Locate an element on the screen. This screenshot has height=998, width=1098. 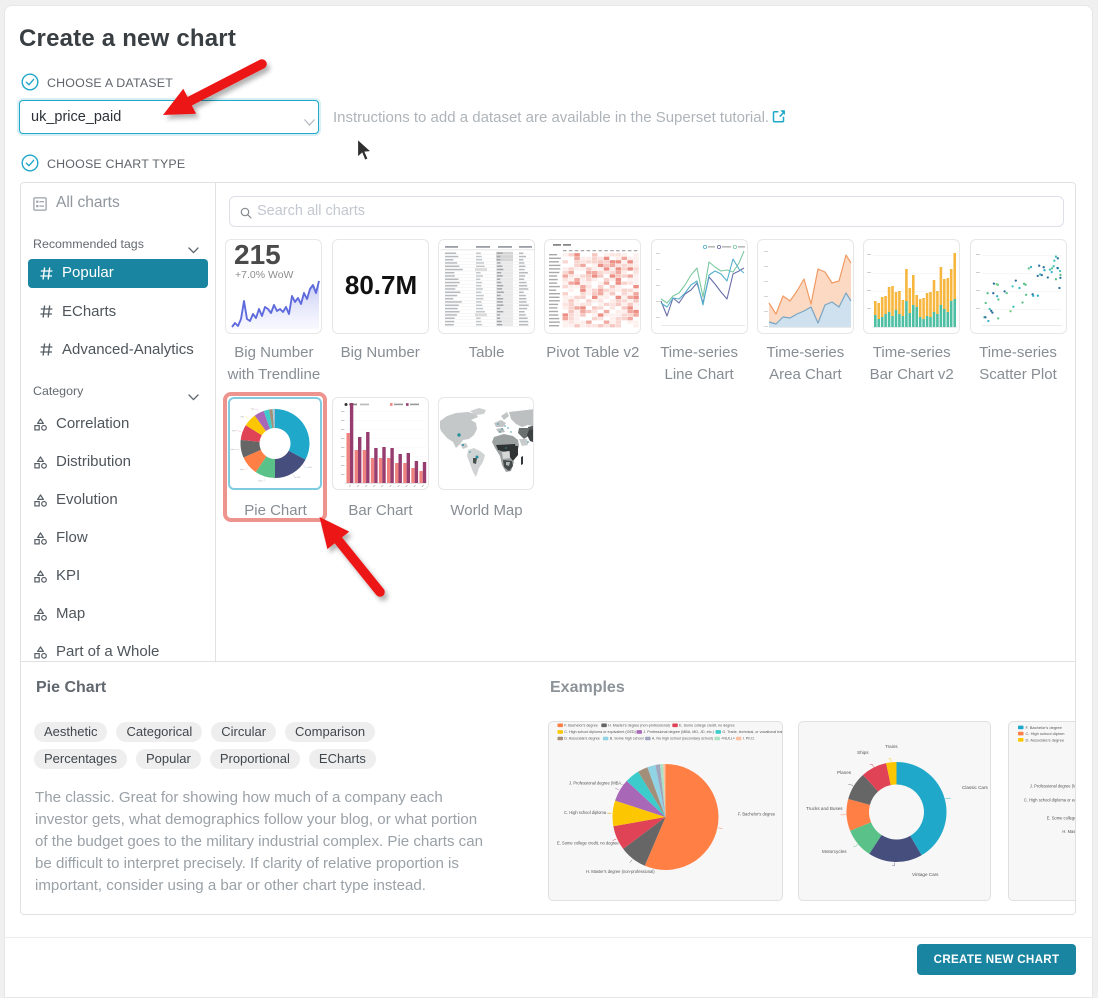
svg-text: Ships is located at coordinates (863, 752).